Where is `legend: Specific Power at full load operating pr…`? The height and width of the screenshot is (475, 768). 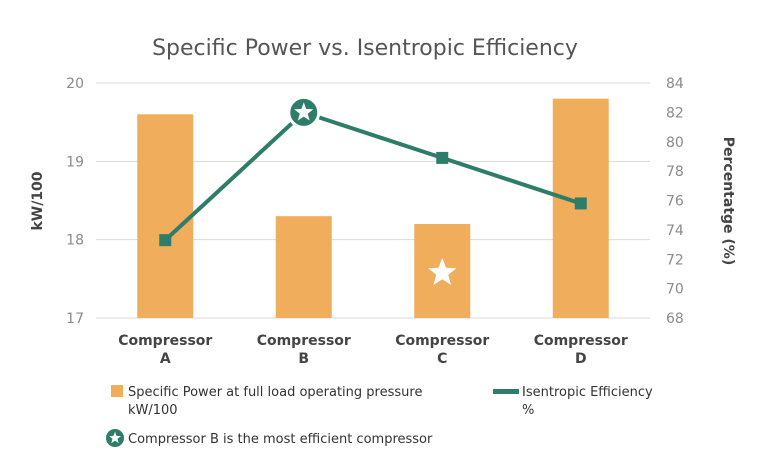 legend: Specific Power at full load operating pr… is located at coordinates (379, 416).